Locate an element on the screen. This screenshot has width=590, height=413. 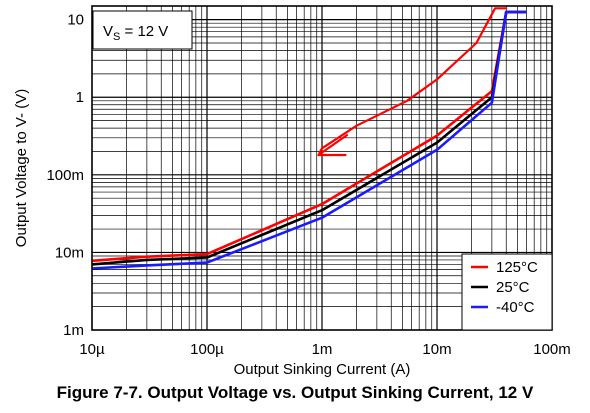
y-tick-label: 1 is located at coordinates (80, 97).